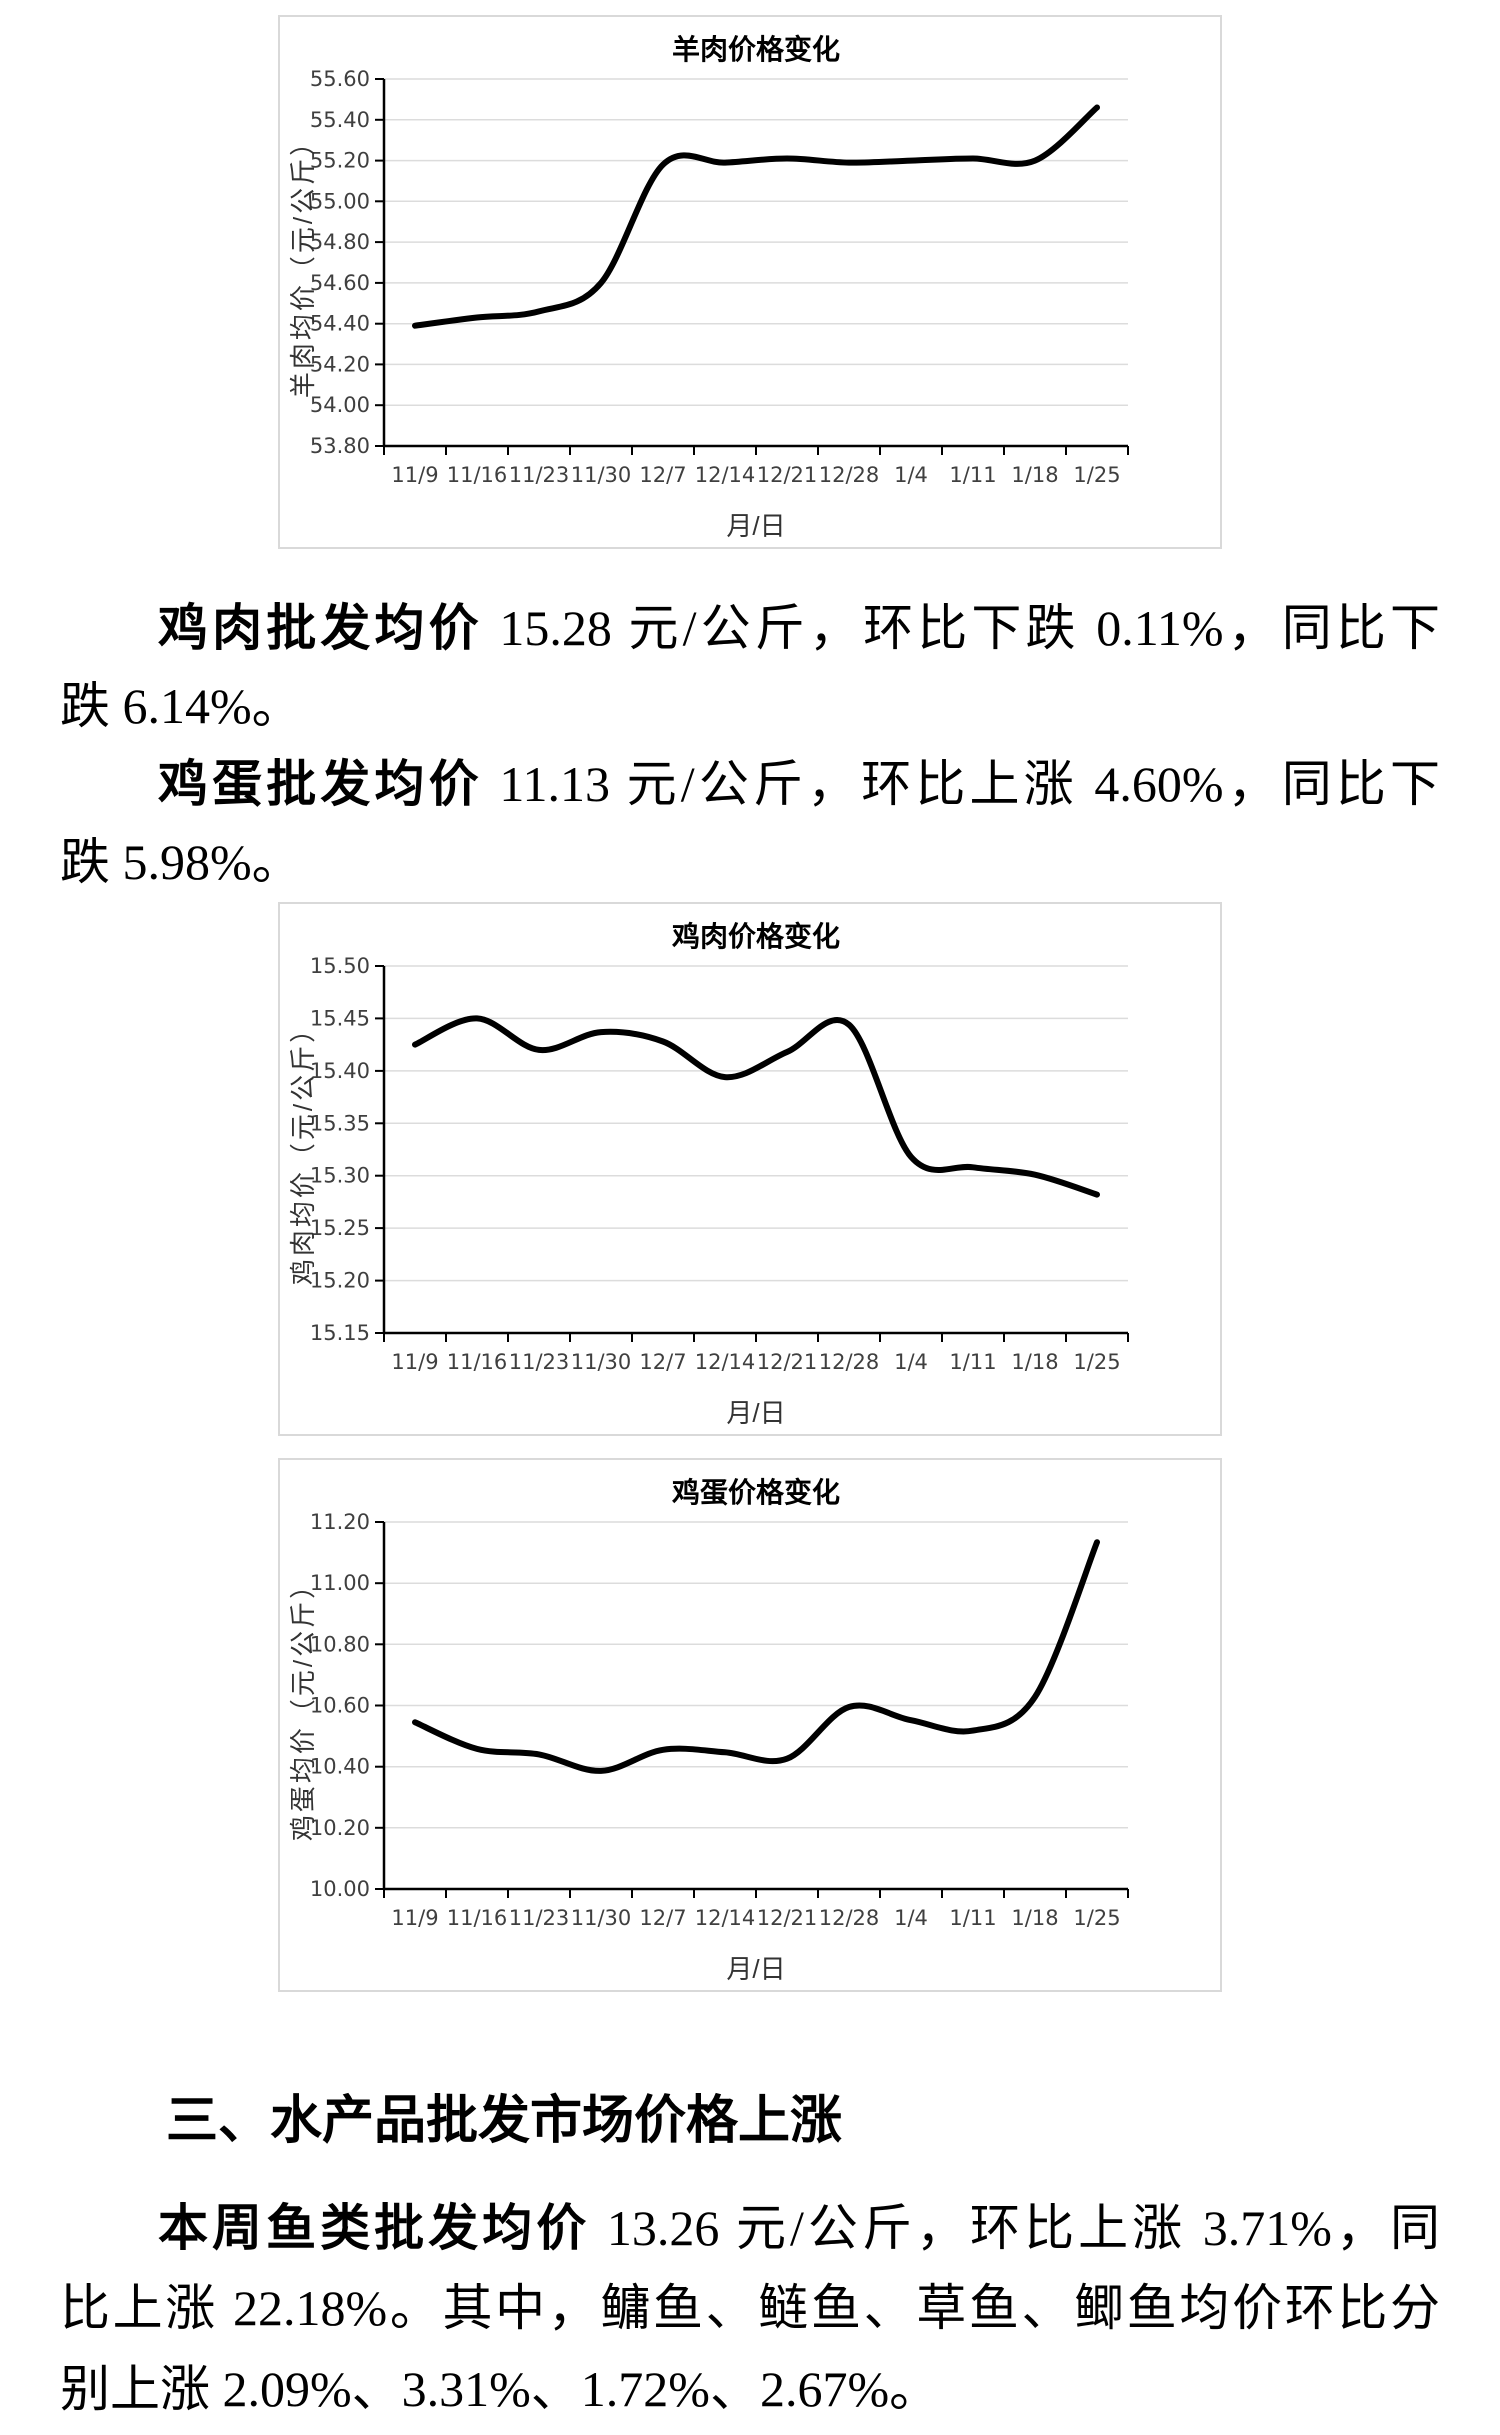 The image size is (1500, 2435). What do you see at coordinates (303, 262) in the screenshot?
I see `y-axis-title: 羊肉均价（元/公斤）` at bounding box center [303, 262].